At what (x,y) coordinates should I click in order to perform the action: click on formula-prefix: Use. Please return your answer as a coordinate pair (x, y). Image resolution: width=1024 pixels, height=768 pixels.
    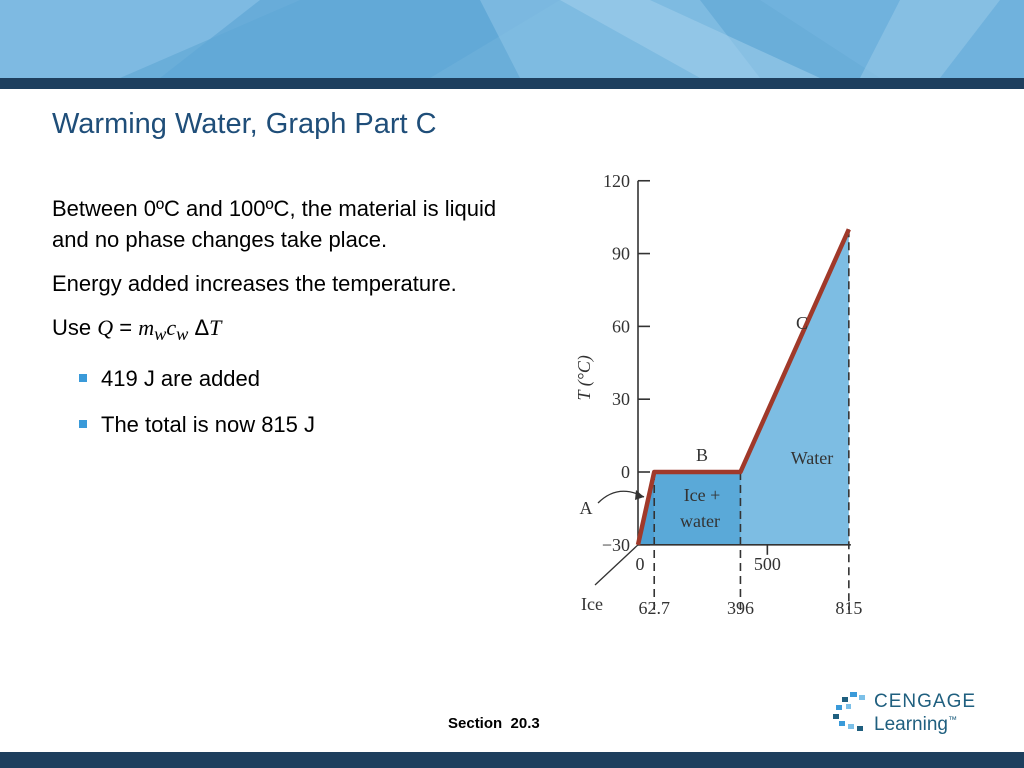
    Looking at the image, I should click on (75, 327).